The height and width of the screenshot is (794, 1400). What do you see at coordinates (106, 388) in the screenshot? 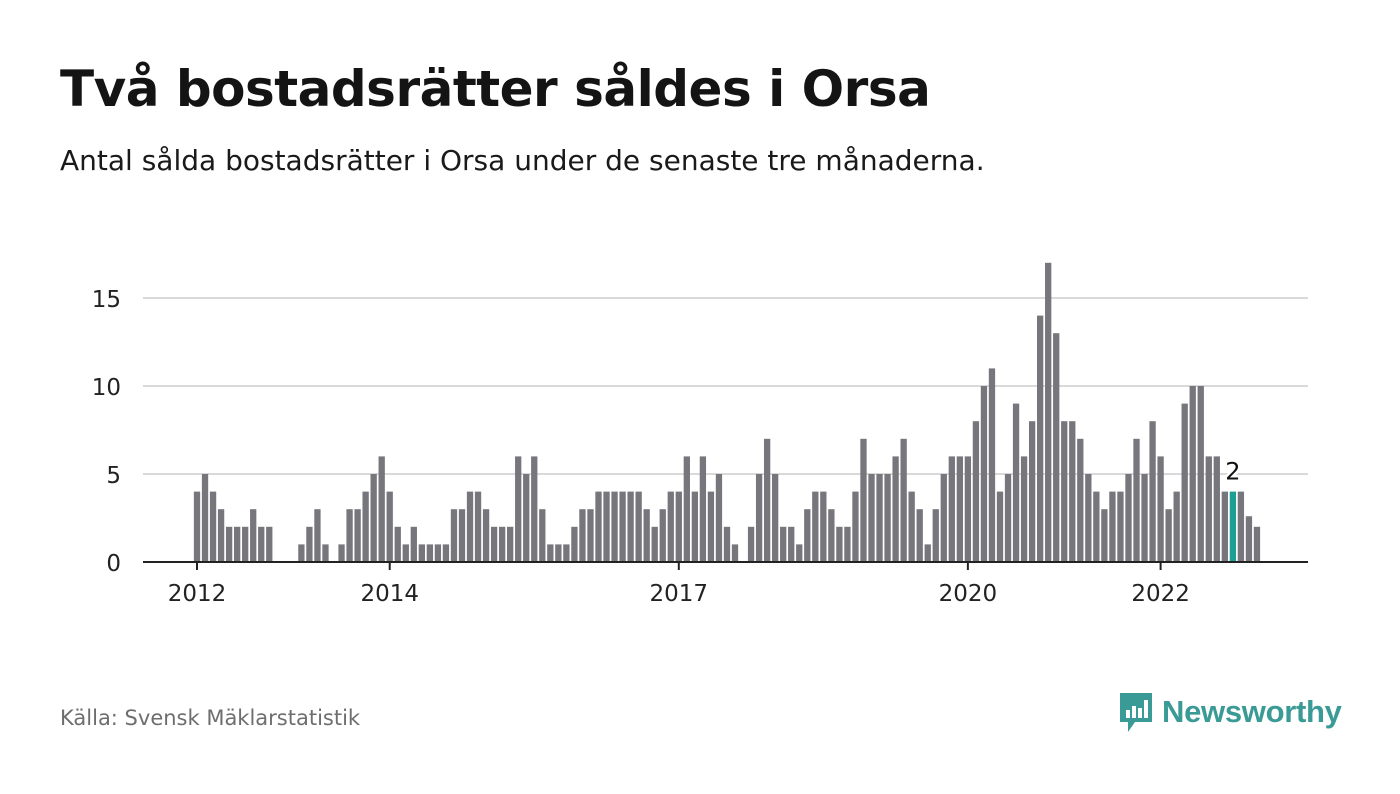
I see `y-tick-label: 10` at bounding box center [106, 388].